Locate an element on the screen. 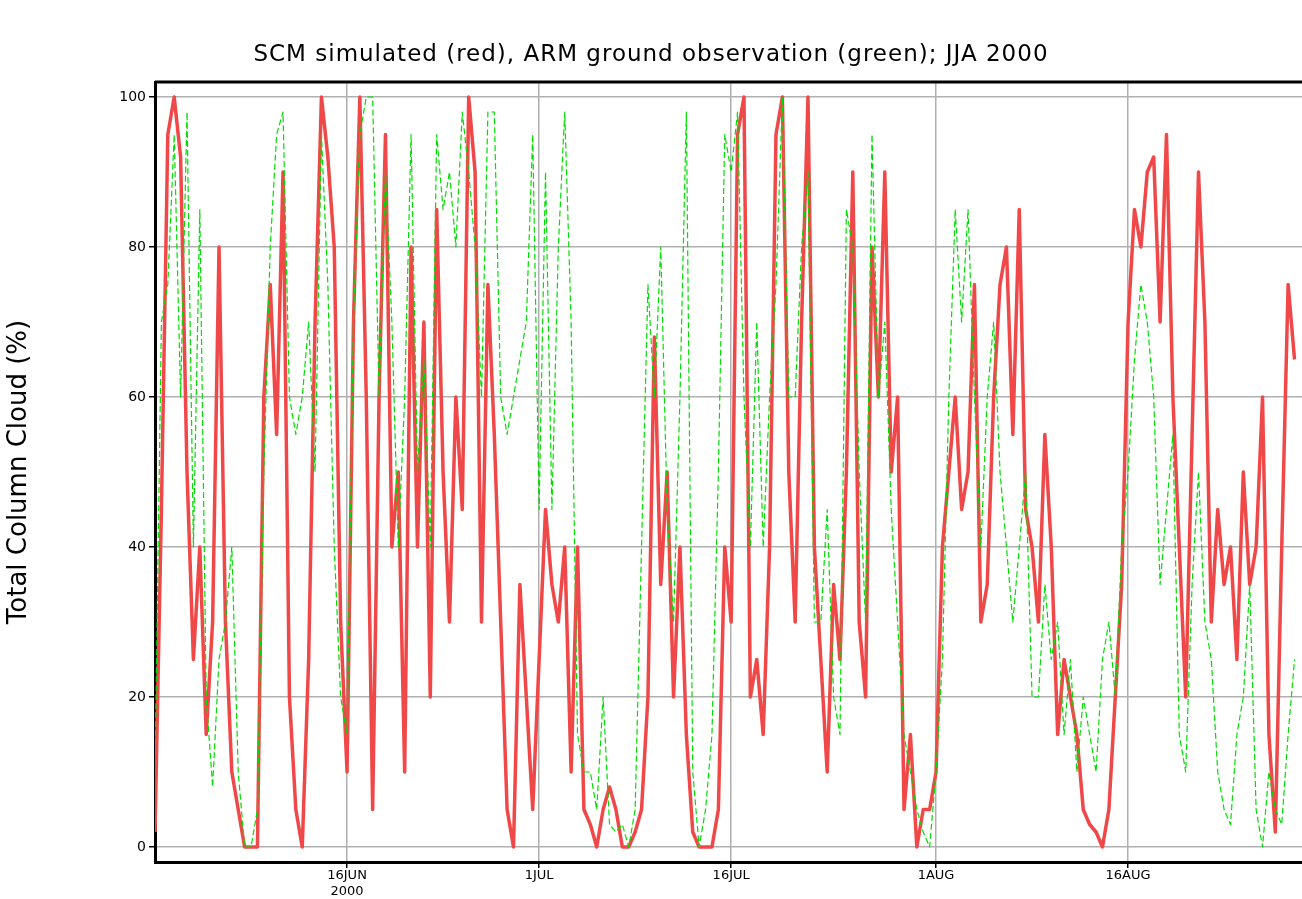  y-tick-label: 20 is located at coordinates (137, 695).